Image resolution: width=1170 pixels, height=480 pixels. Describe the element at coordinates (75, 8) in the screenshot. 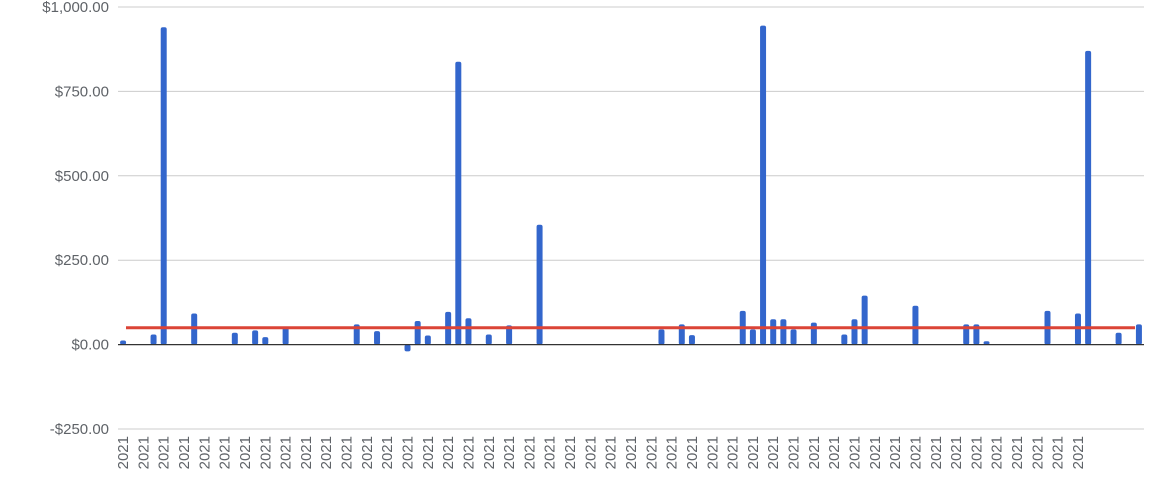

I see `y-tick-label: $1,000.00` at that location.